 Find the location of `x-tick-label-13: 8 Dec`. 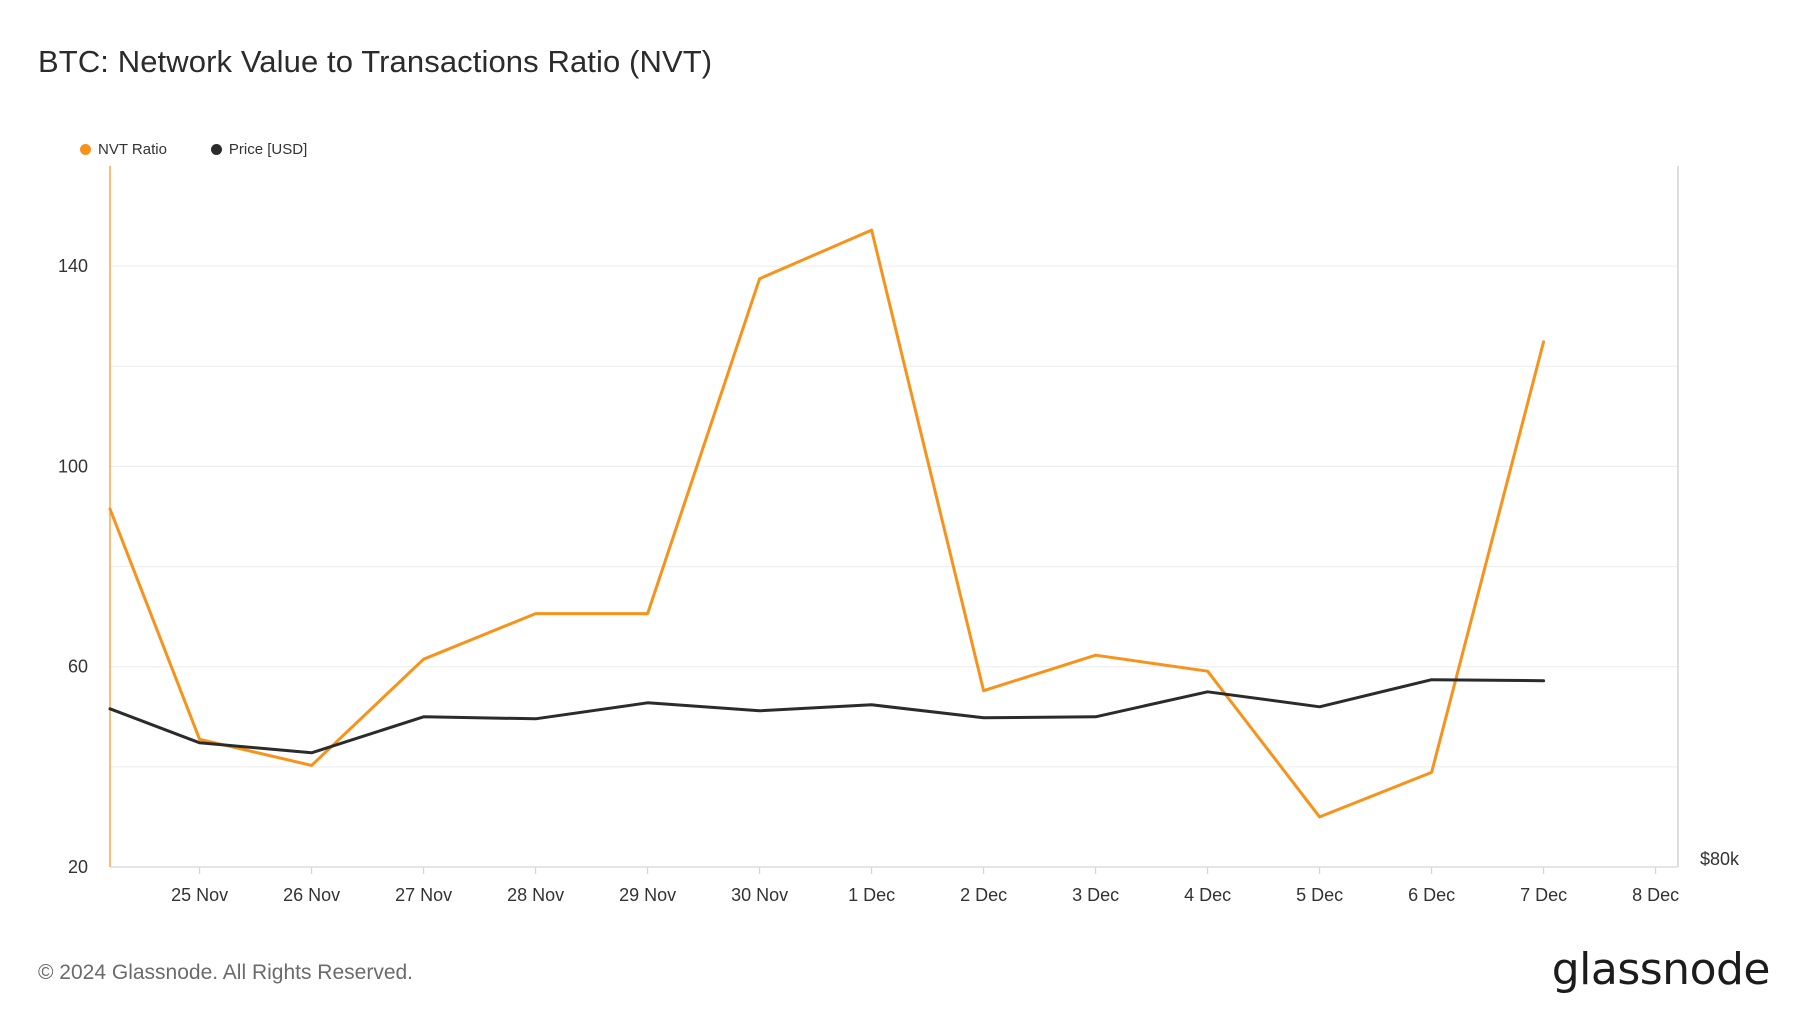

x-tick-label-13: 8 Dec is located at coordinates (1655, 895).